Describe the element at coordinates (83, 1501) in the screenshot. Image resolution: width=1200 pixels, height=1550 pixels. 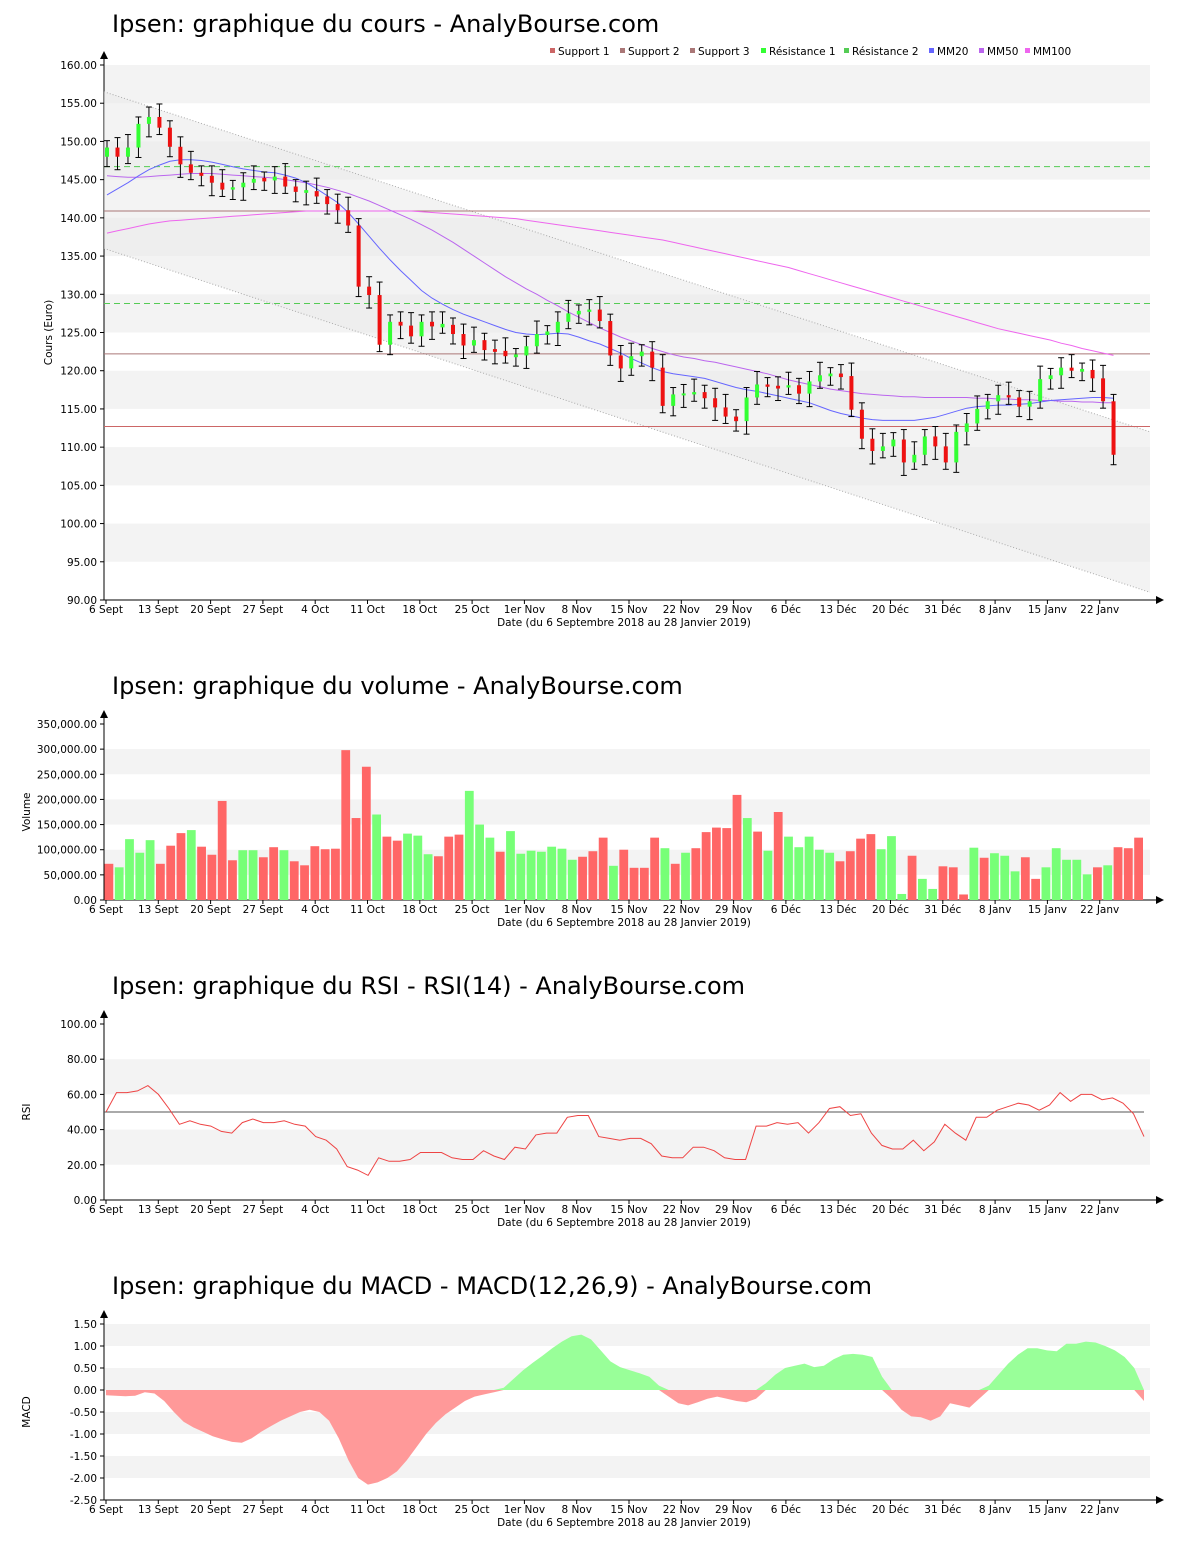
I see `y-tick-label: -2.50` at that location.